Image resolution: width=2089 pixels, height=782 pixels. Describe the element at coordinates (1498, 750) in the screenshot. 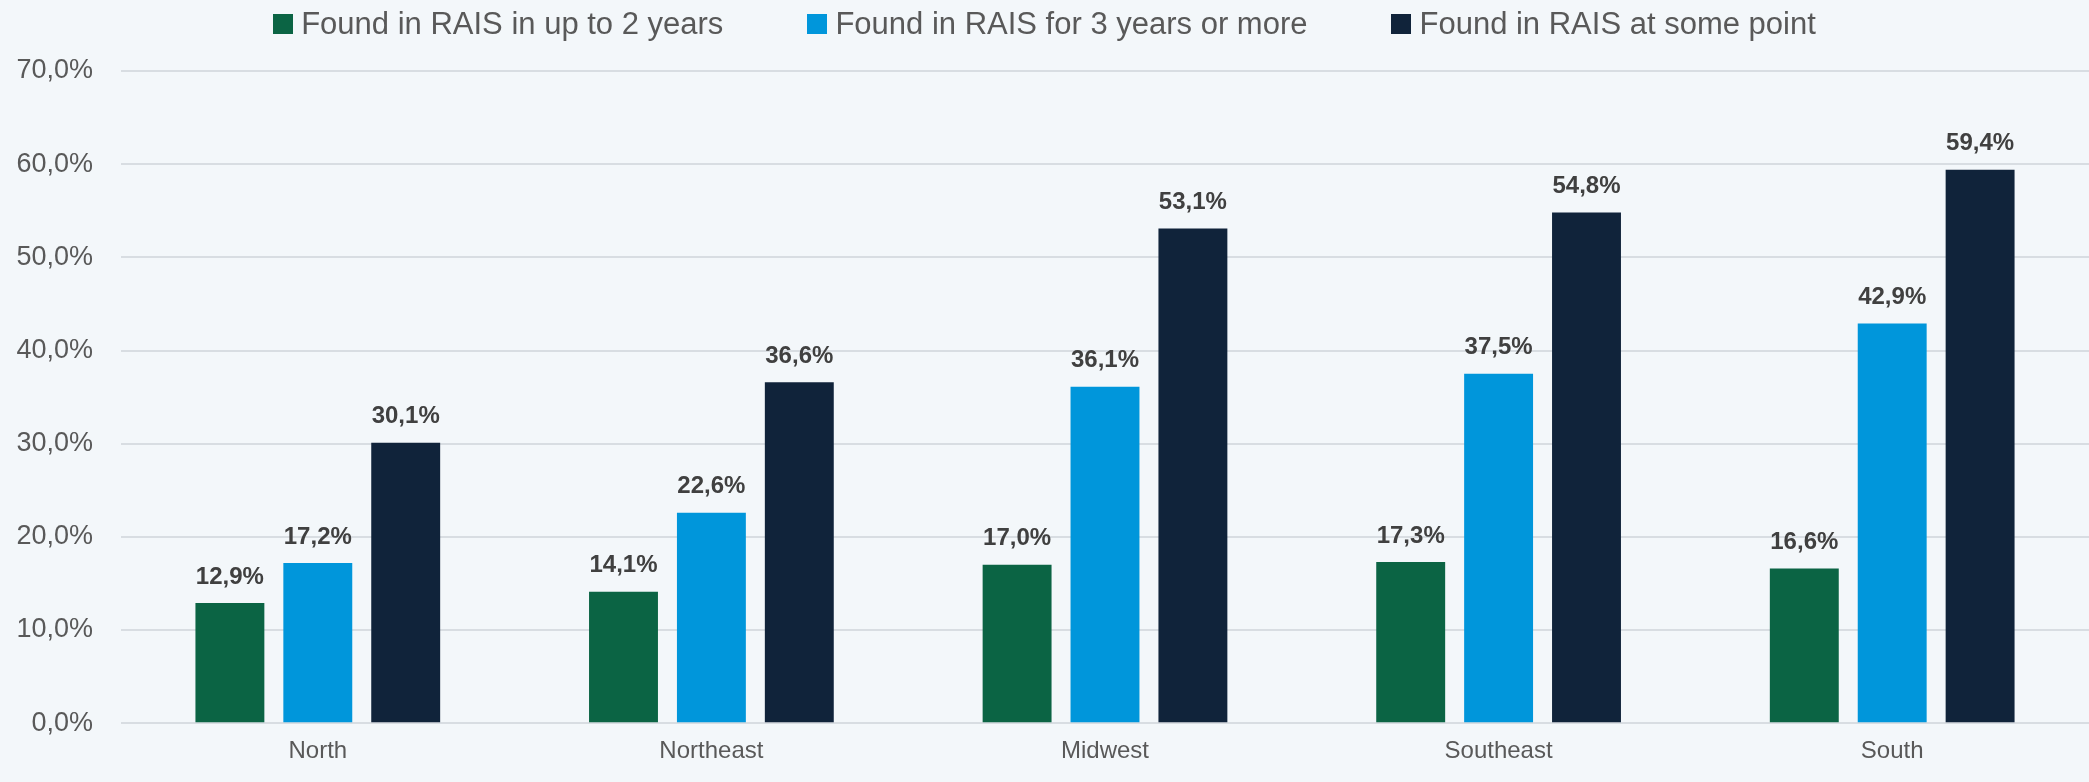

I see `x-tick-label: Southeast` at that location.